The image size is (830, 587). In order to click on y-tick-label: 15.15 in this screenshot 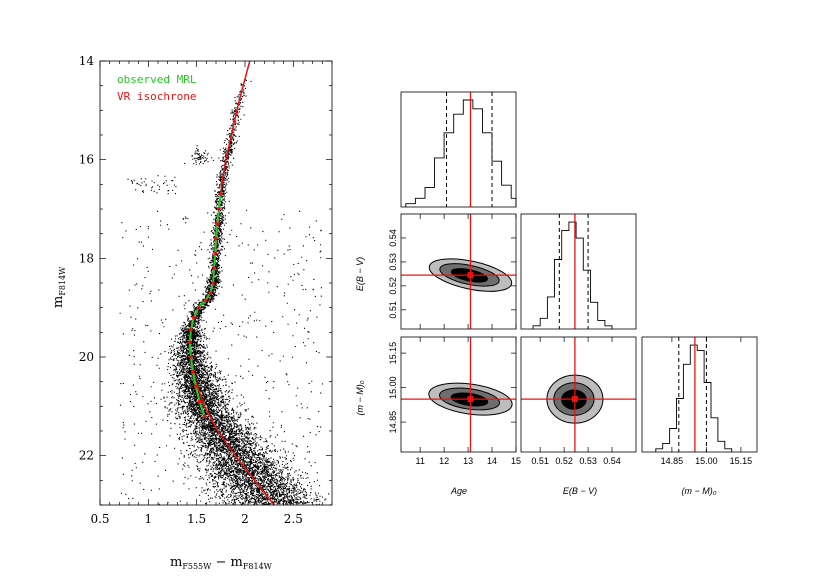, I will do `click(393, 353)`.